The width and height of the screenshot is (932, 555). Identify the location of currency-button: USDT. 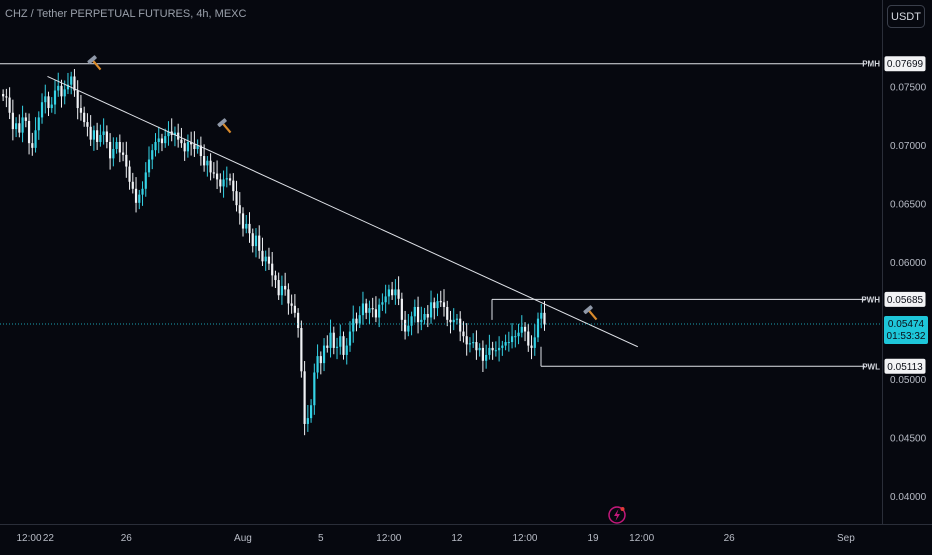
(906, 16).